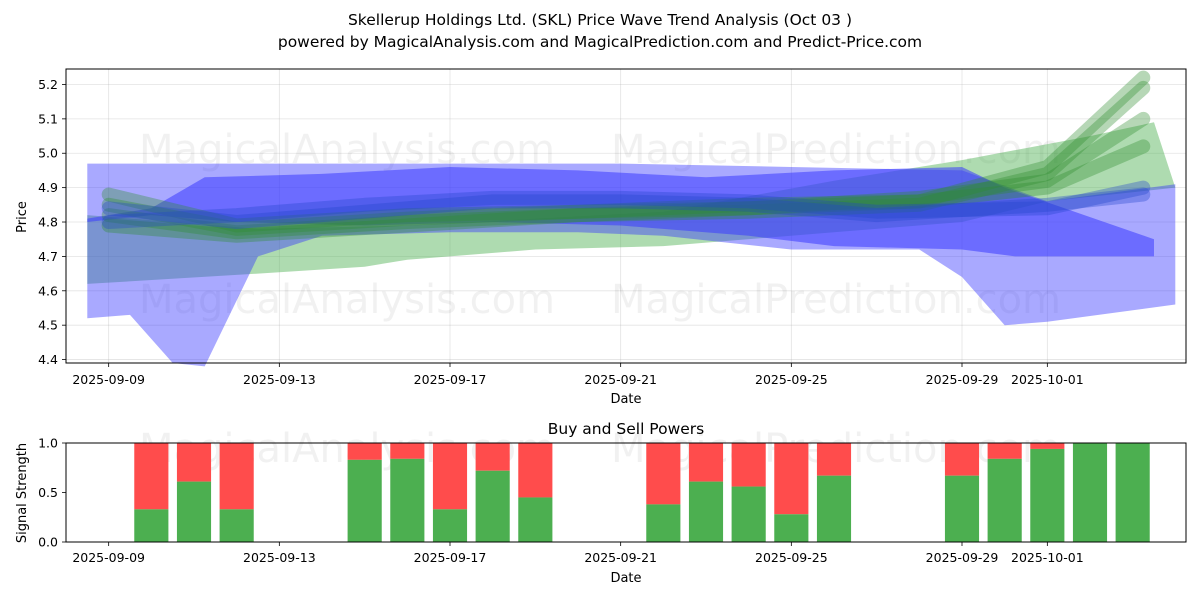 This screenshot has width=1200, height=600. What do you see at coordinates (48, 256) in the screenshot?
I see `y-tick-label: 4.7` at bounding box center [48, 256].